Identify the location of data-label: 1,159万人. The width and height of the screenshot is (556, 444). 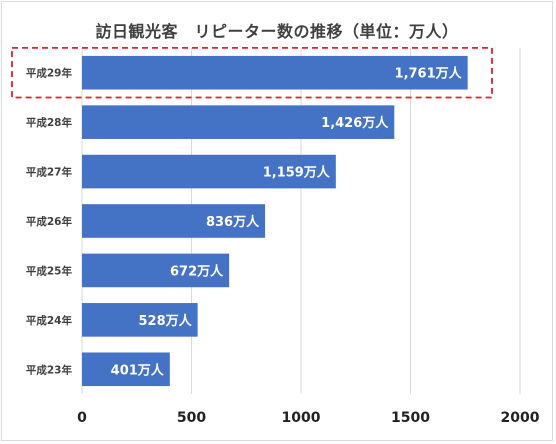
(297, 173).